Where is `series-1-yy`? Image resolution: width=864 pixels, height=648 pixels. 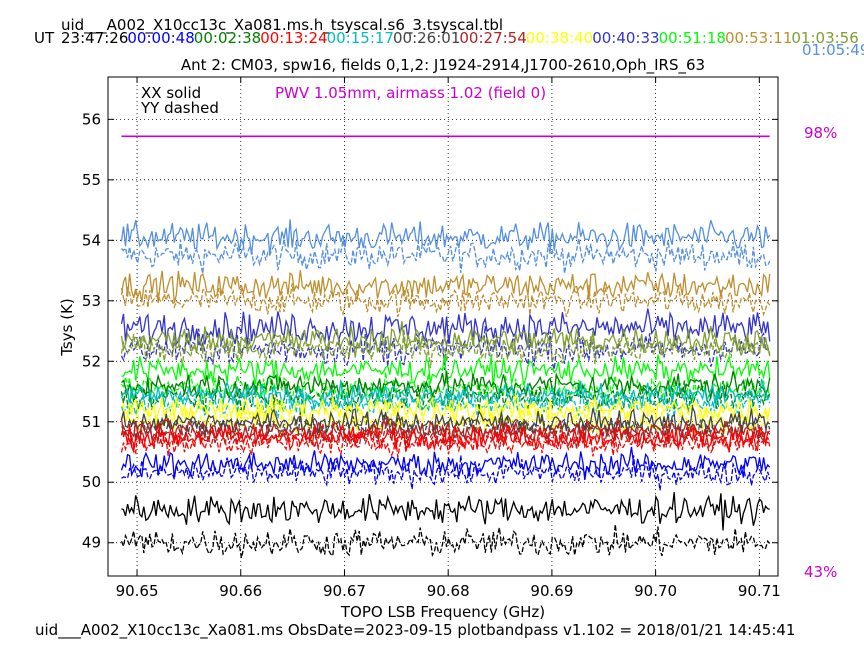 series-1-yy is located at coordinates (445, 300).